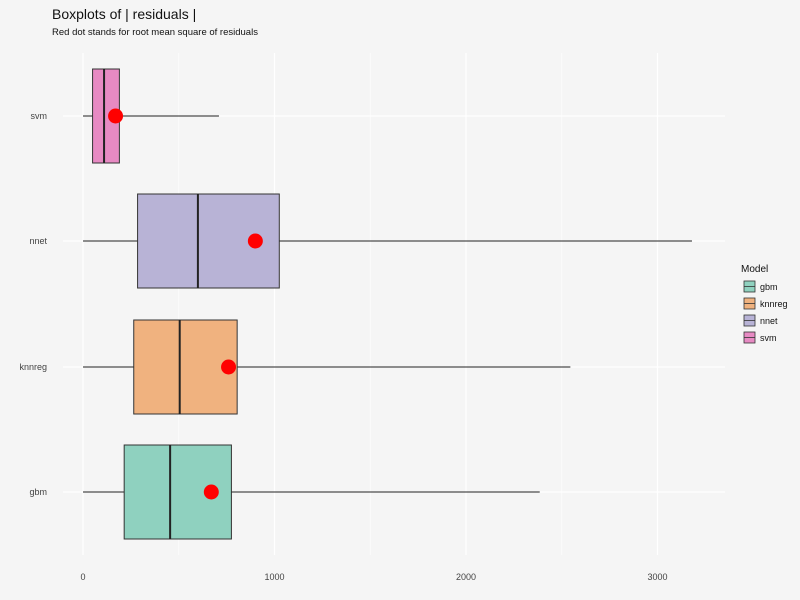  Describe the element at coordinates (774, 304) in the screenshot. I see `legend-label: knnreg` at that location.